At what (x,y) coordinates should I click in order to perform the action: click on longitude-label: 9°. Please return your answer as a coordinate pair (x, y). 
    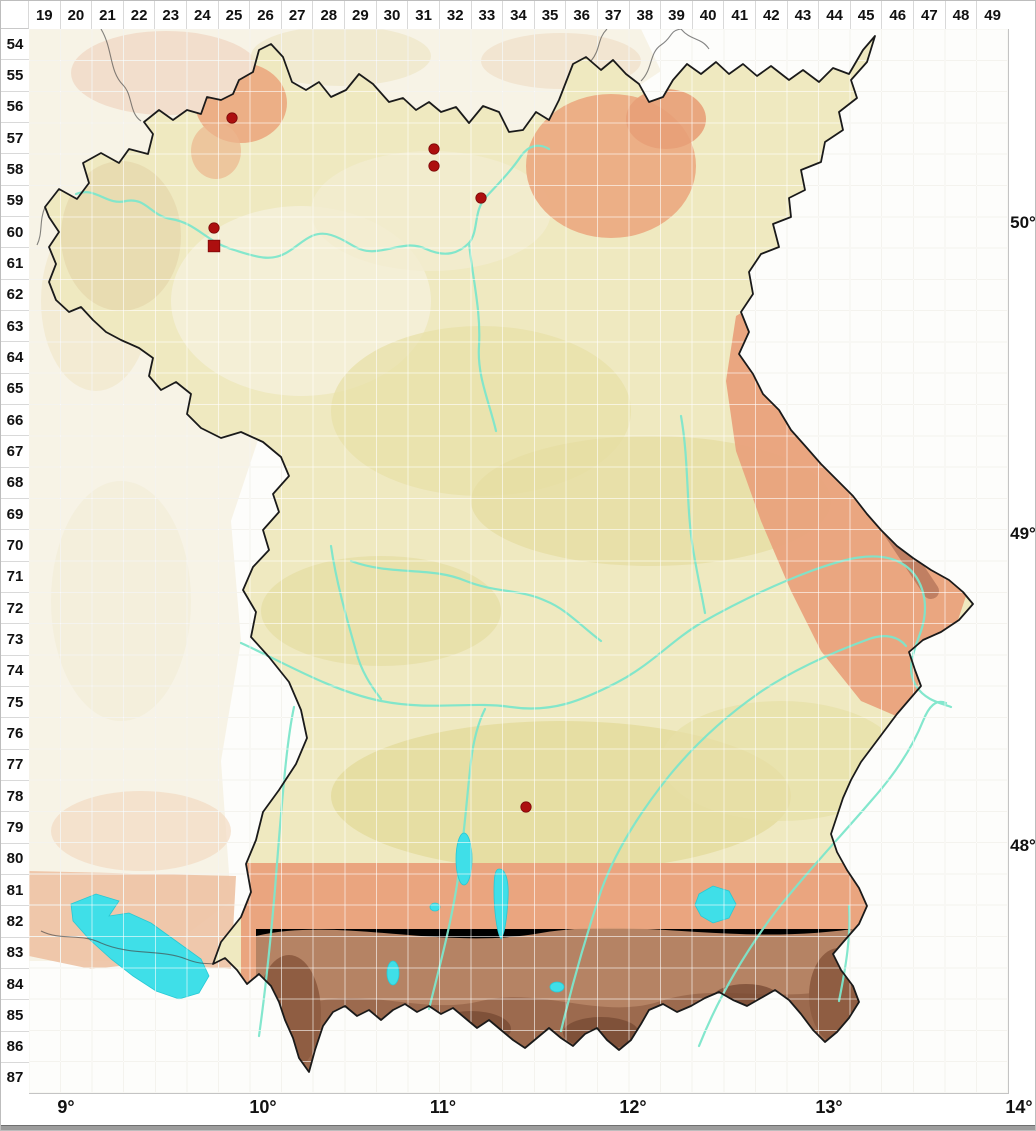
    Looking at the image, I should click on (66, 1107).